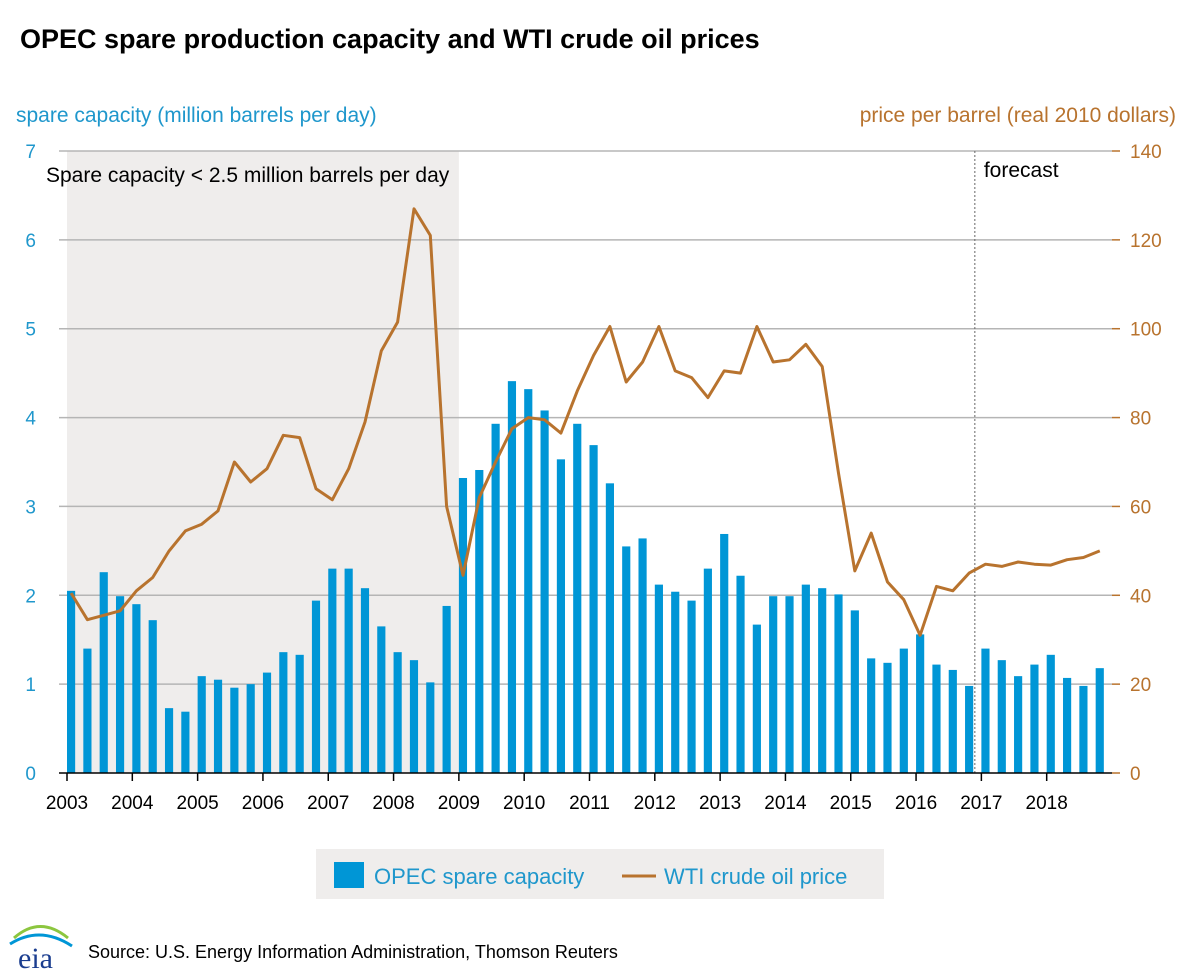 This screenshot has width=1200, height=980. What do you see at coordinates (1140, 596) in the screenshot?
I see `right-tick-label: 40` at bounding box center [1140, 596].